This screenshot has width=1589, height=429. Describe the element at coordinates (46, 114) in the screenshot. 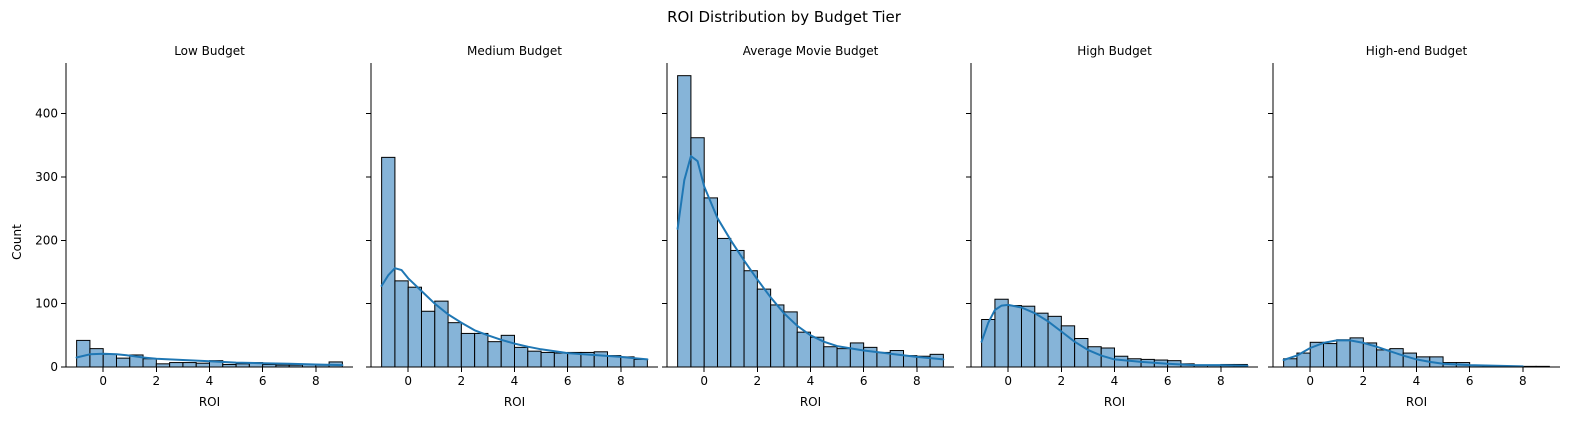

I see `y-tick-label: 400` at that location.